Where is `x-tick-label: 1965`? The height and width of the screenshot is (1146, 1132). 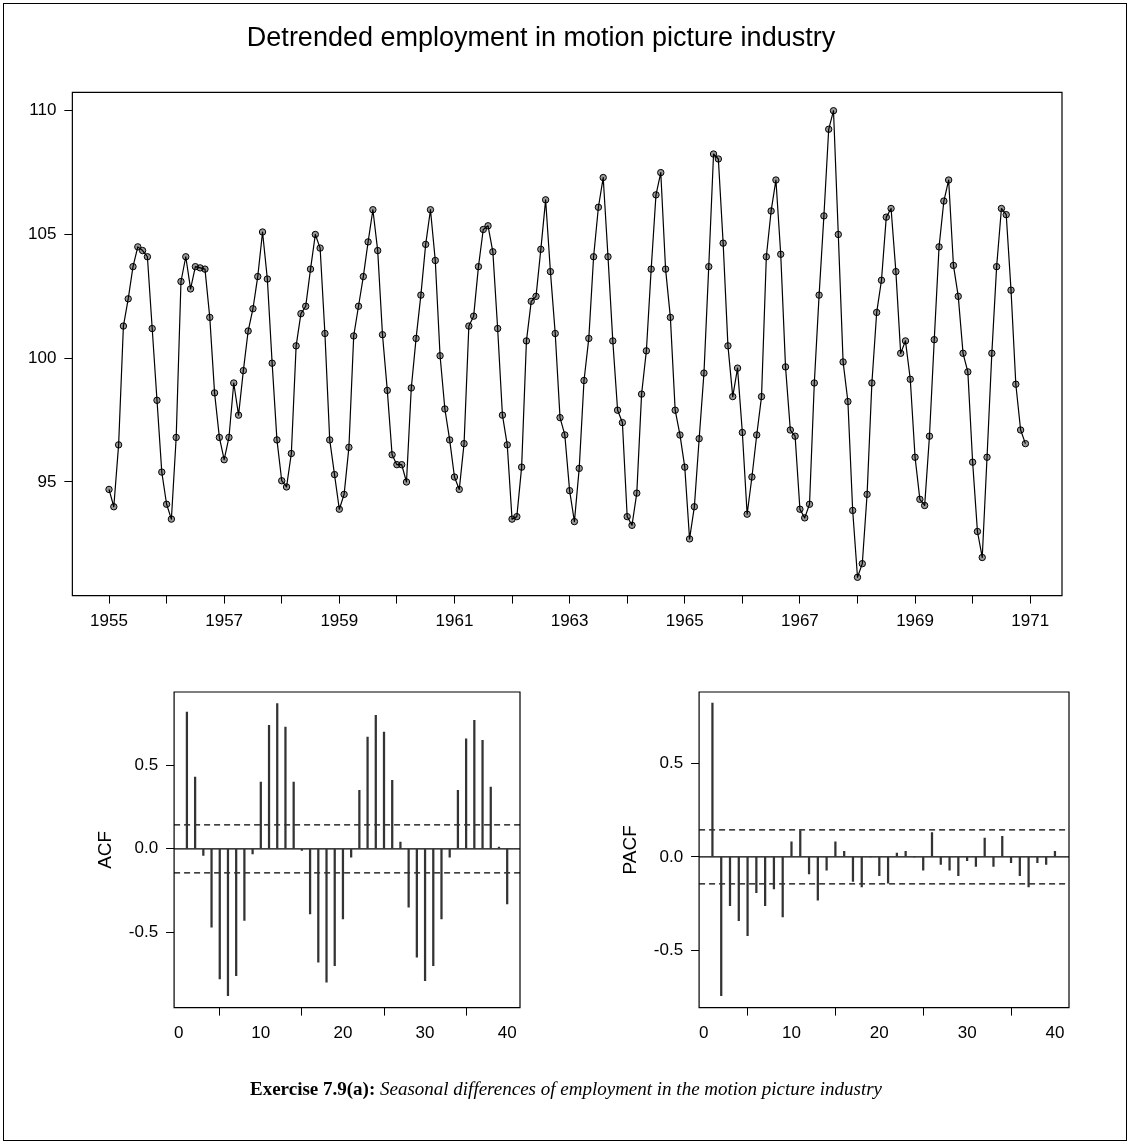
x-tick-label: 1965 is located at coordinates (684, 621).